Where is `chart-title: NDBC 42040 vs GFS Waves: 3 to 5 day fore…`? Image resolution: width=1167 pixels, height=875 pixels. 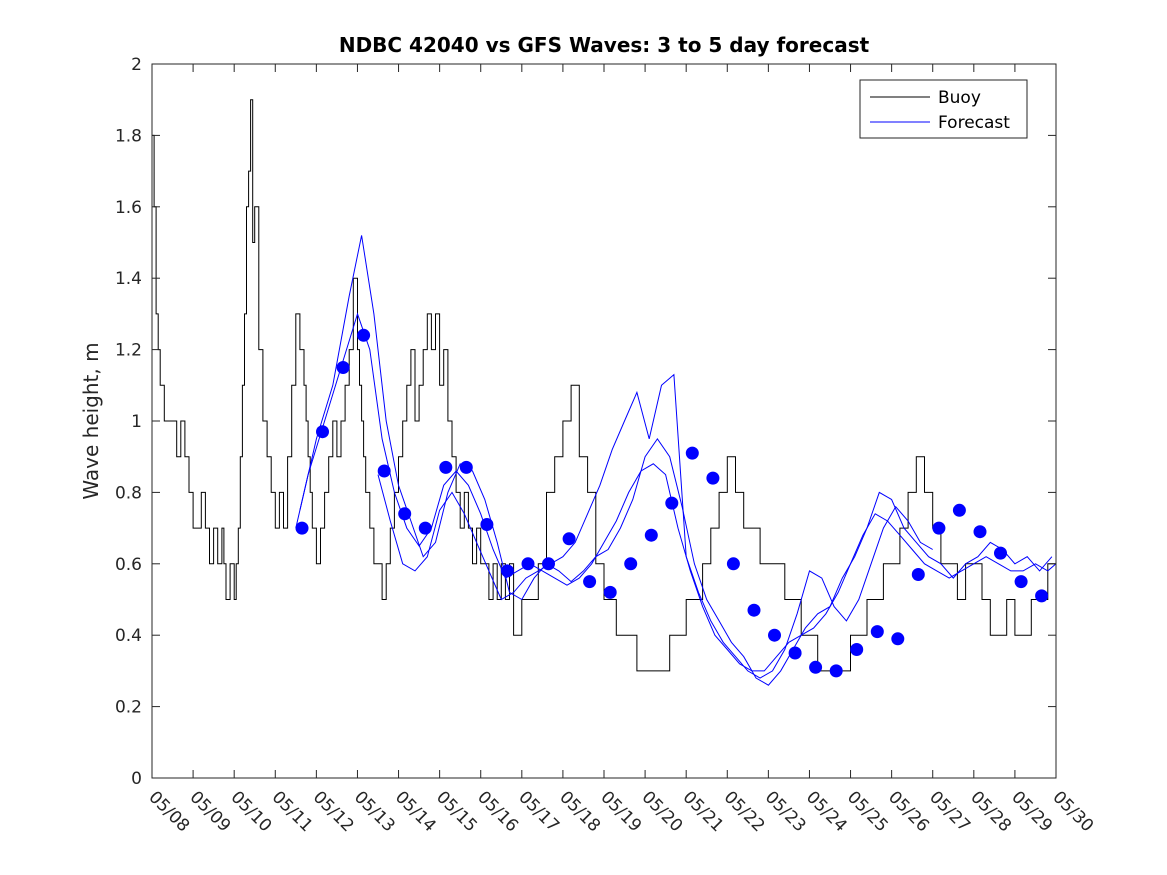 chart-title: NDBC 42040 vs GFS Waves: 3 to 5 day fore… is located at coordinates (604, 45).